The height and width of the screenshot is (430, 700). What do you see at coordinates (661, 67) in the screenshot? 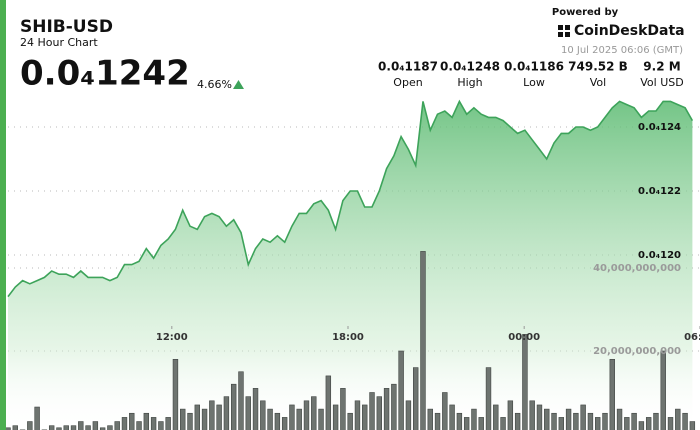
I see `stat-value: 9.2 M` at bounding box center [661, 67].